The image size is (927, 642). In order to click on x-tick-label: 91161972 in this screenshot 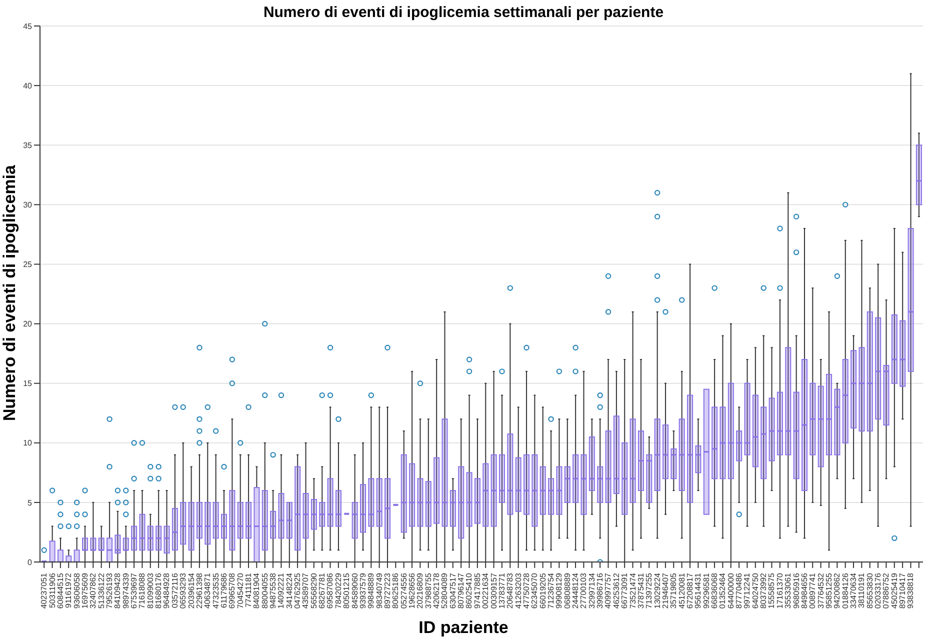, I will do `click(69, 590)`.